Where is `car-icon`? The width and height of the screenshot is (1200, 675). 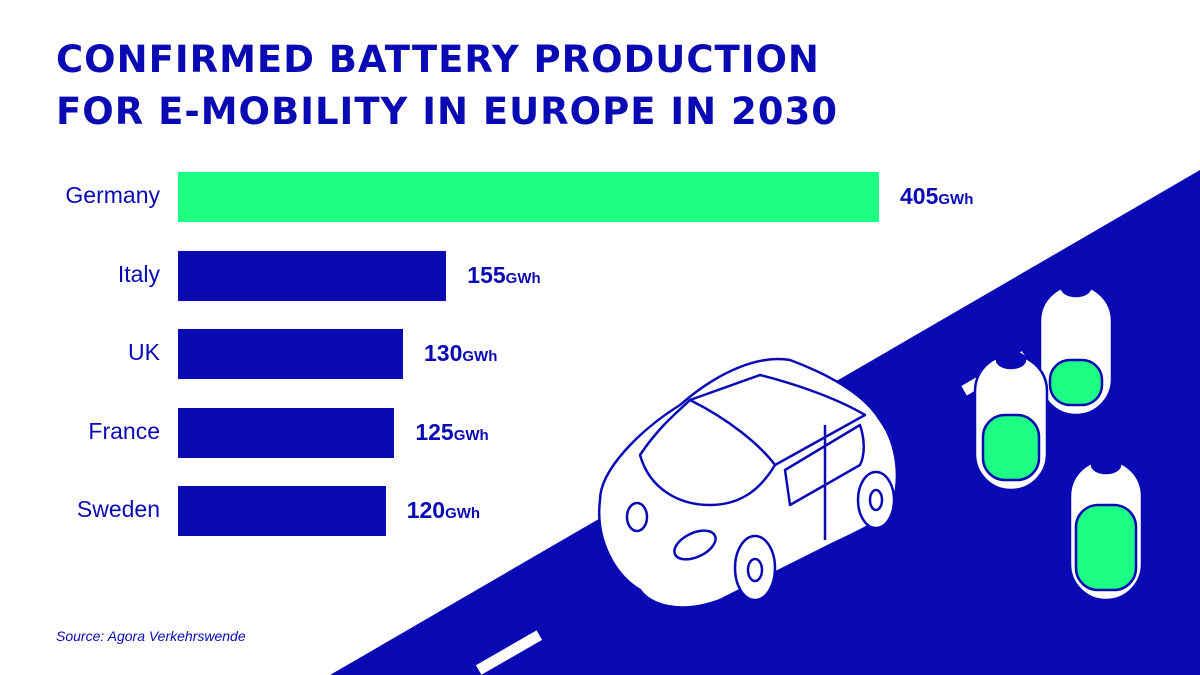 car-icon is located at coordinates (748, 483).